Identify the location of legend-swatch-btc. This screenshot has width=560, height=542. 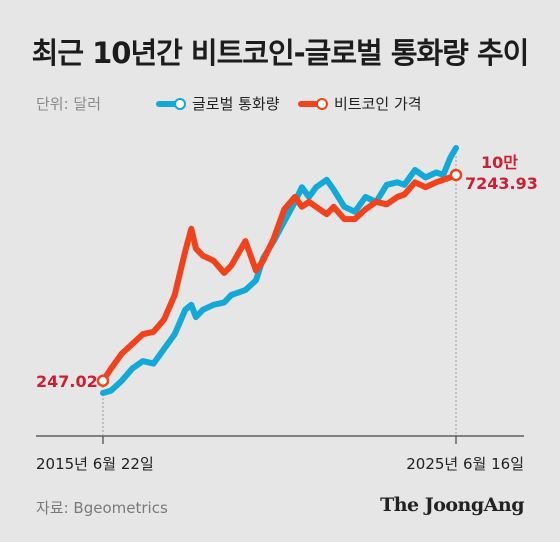
(313, 103).